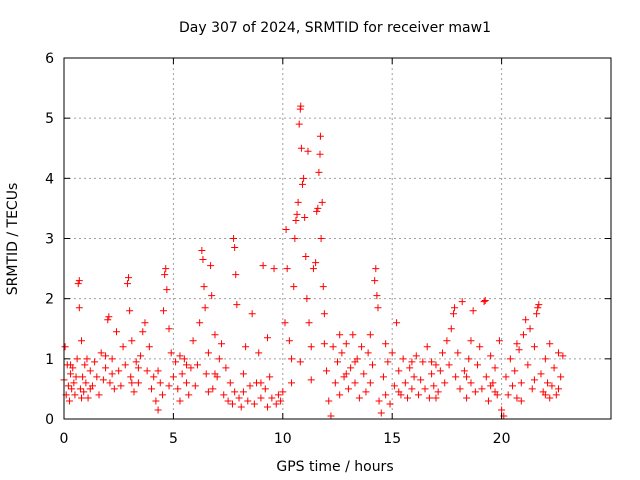 Image resolution: width=640 pixels, height=480 pixels. What do you see at coordinates (49, 300) in the screenshot?
I see `y-tick-label: 2` at bounding box center [49, 300].